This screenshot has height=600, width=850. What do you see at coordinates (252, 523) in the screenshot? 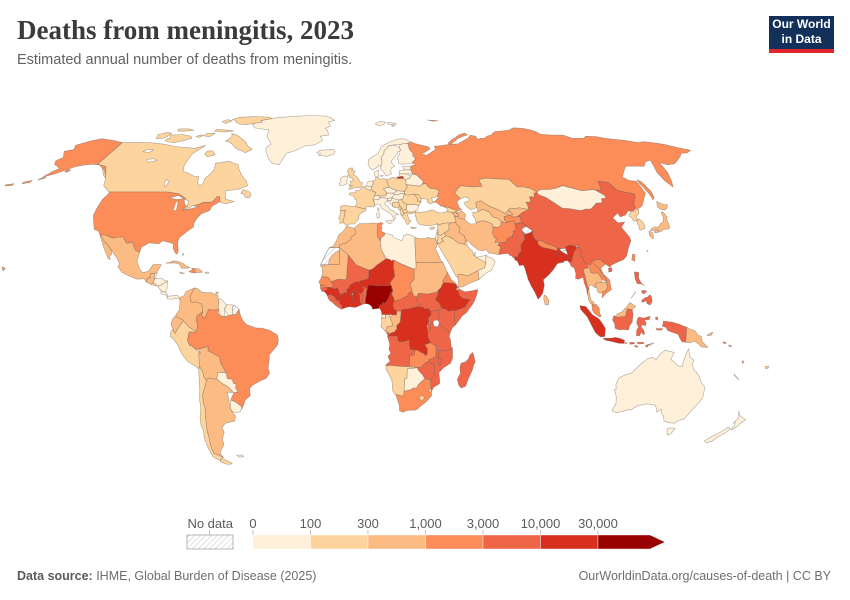
I see `svg-text: 0` at bounding box center [252, 523].